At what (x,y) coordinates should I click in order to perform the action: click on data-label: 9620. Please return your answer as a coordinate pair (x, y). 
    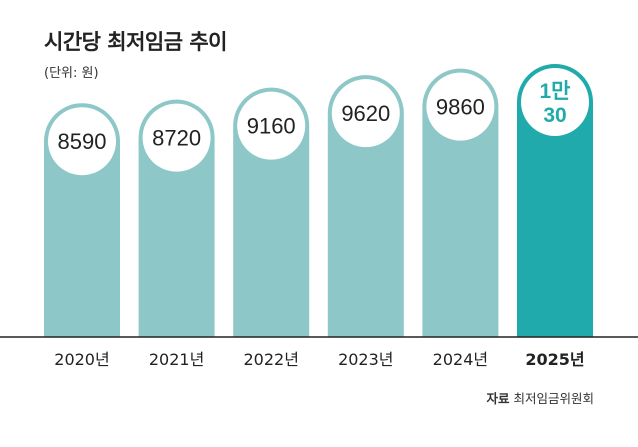
    Looking at the image, I should click on (365, 113).